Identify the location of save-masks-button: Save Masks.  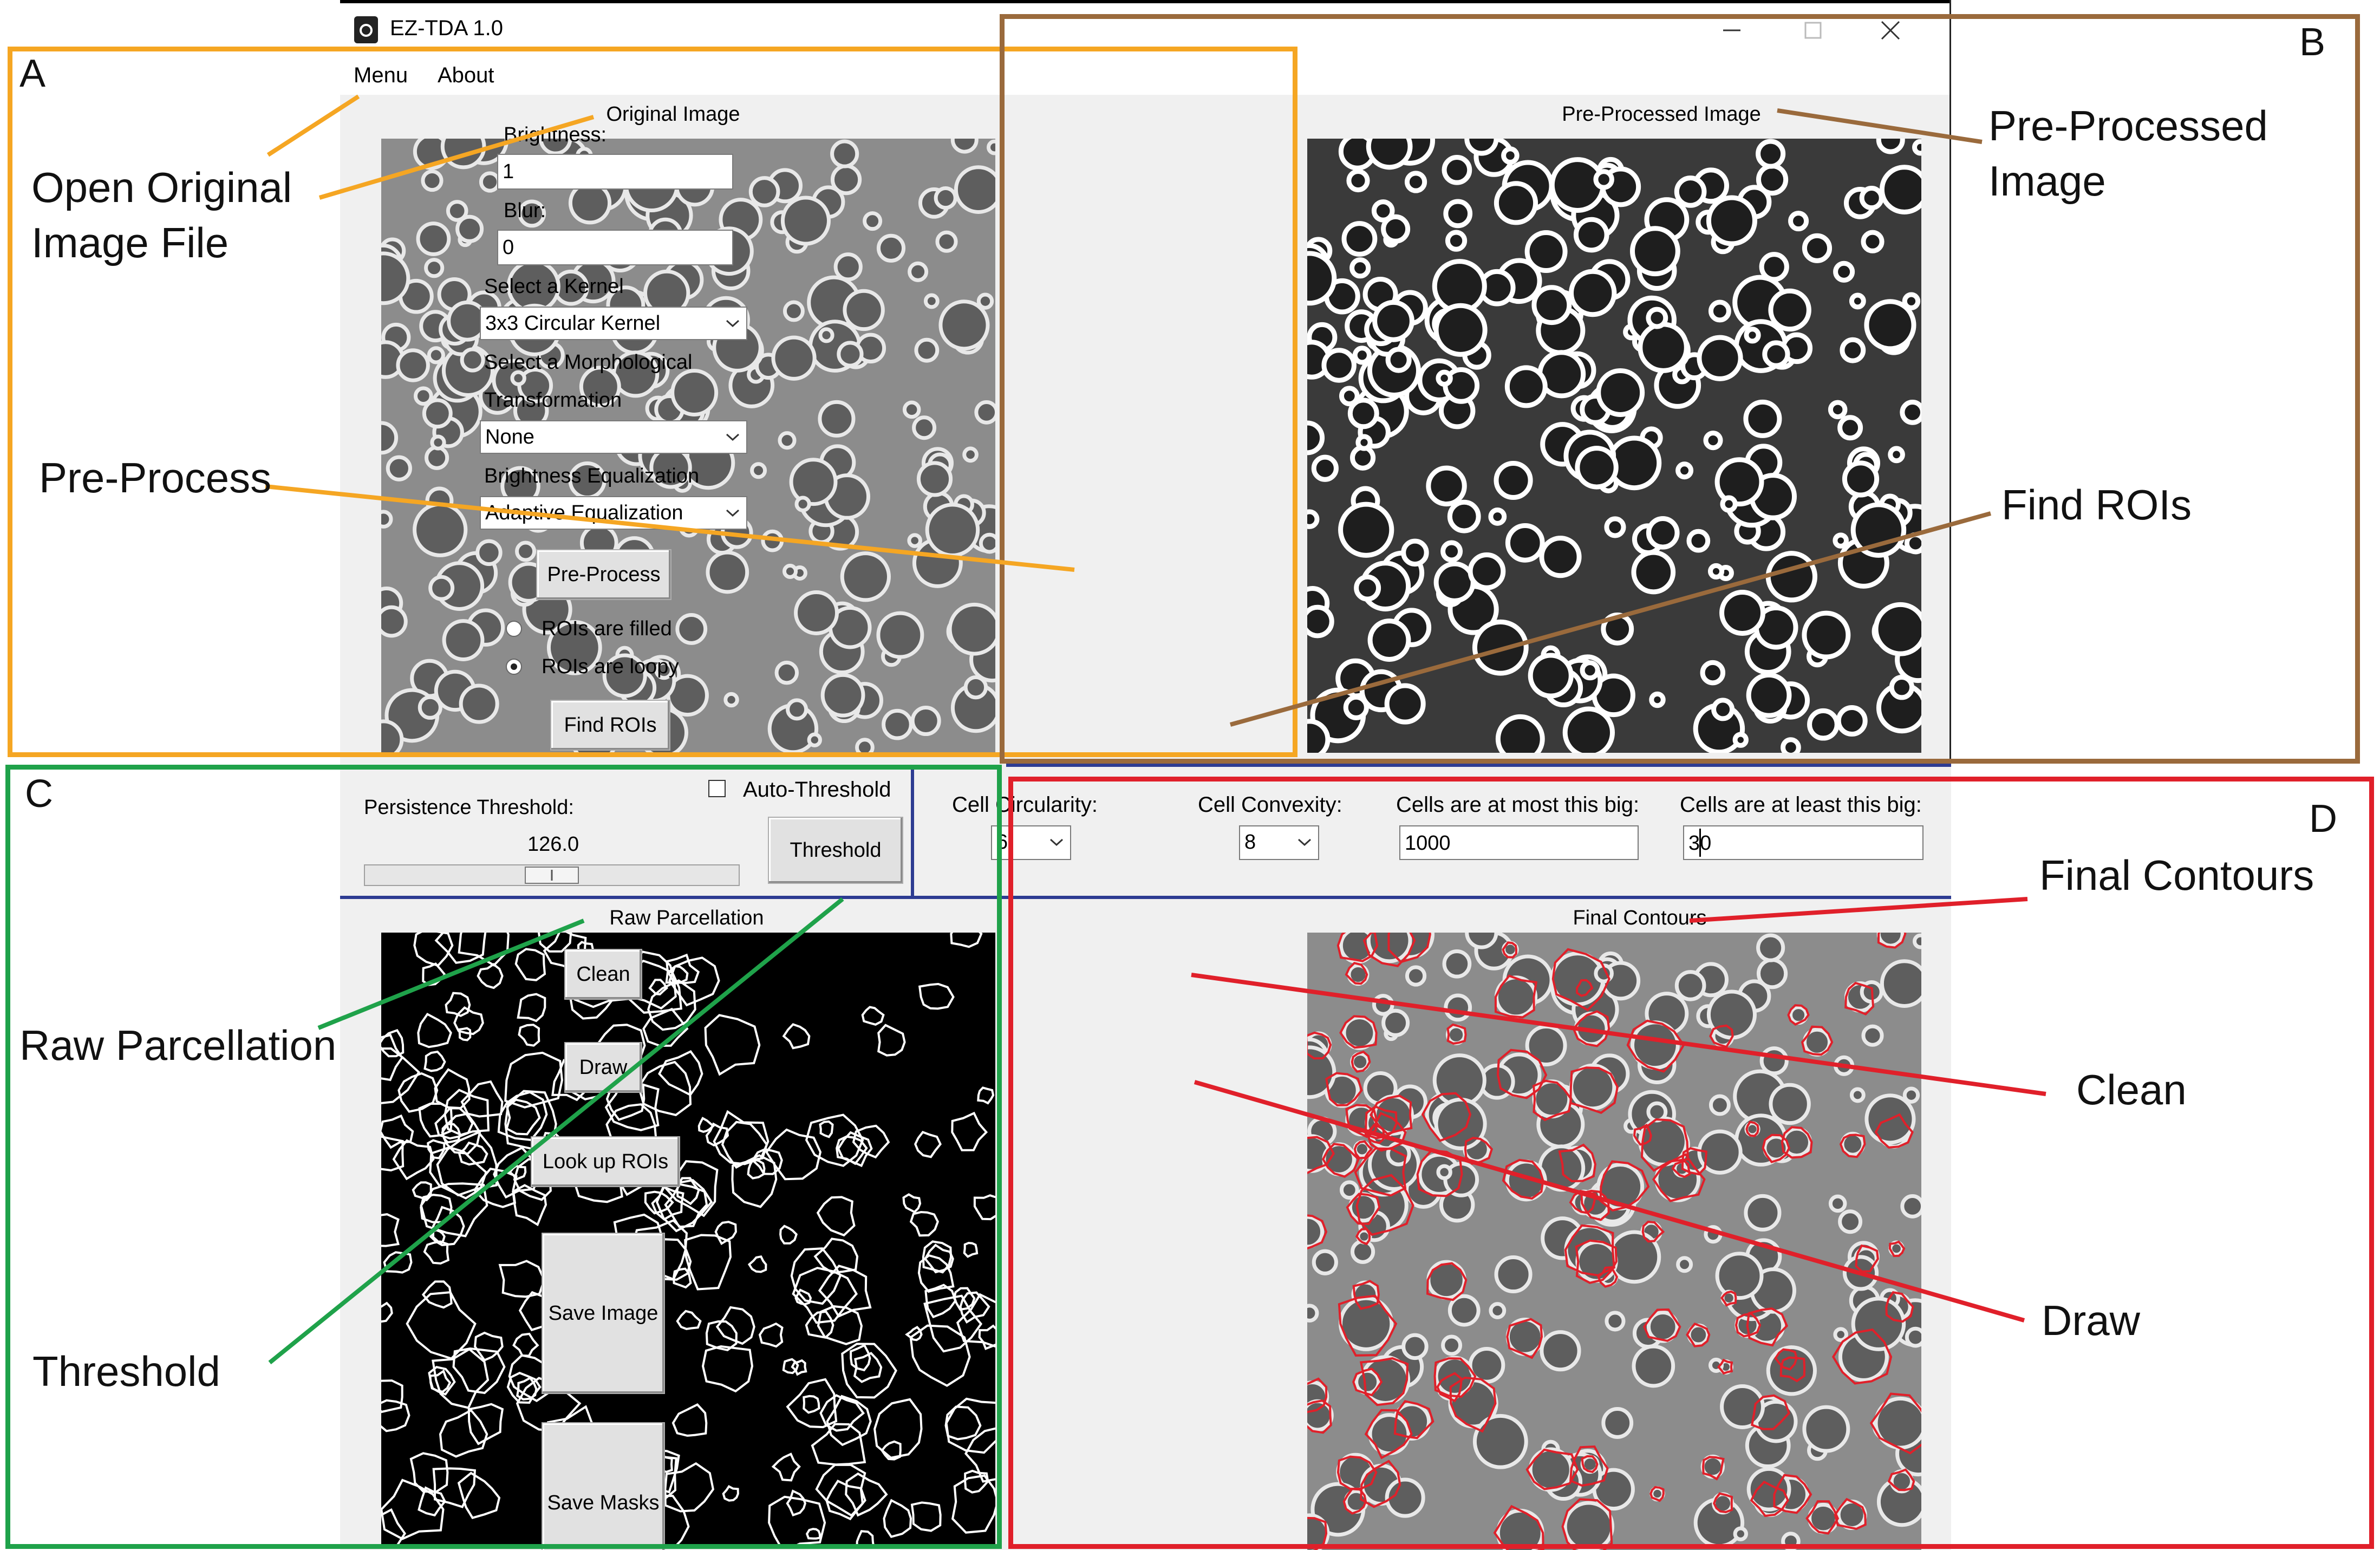
(604, 1486).